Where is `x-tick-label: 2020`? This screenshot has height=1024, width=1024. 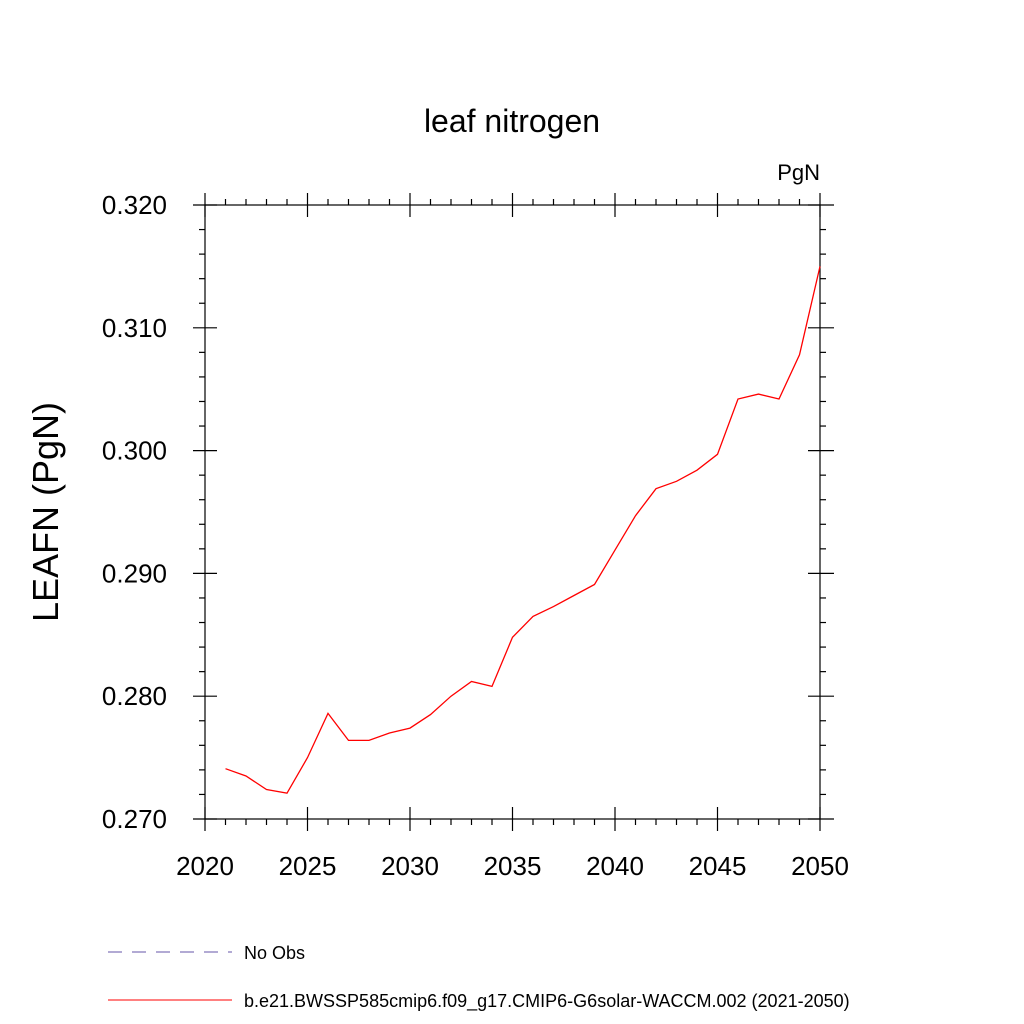
x-tick-label: 2020 is located at coordinates (205, 866).